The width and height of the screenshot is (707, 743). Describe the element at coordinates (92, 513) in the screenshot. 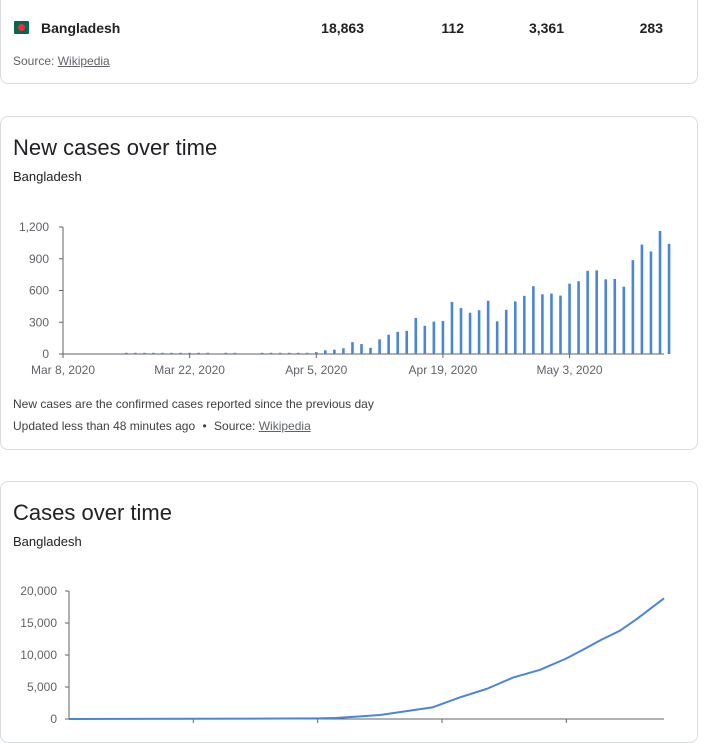

I see `cases-title: Cases over time` at that location.